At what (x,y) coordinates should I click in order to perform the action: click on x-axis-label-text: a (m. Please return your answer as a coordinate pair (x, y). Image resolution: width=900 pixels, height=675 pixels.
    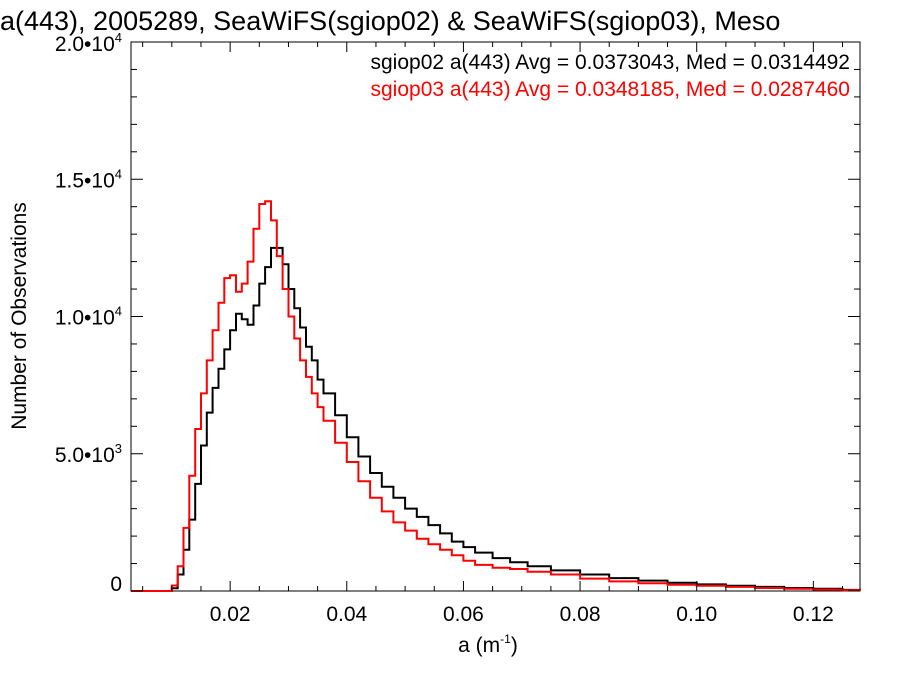
    Looking at the image, I should click on (479, 645).